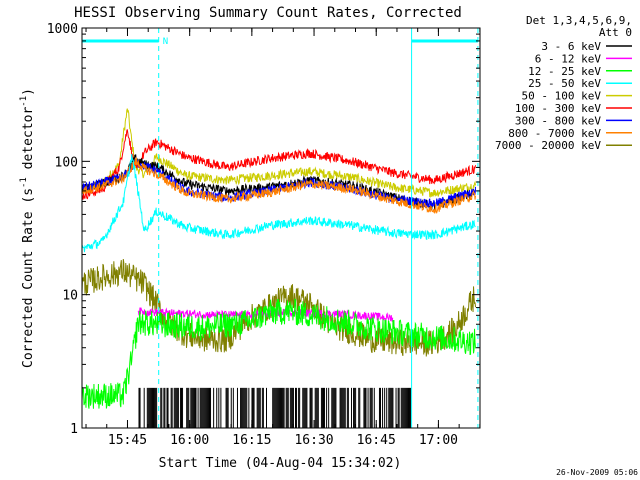  I want to click on y-axis-label-mid: detector, so click(28, 142).